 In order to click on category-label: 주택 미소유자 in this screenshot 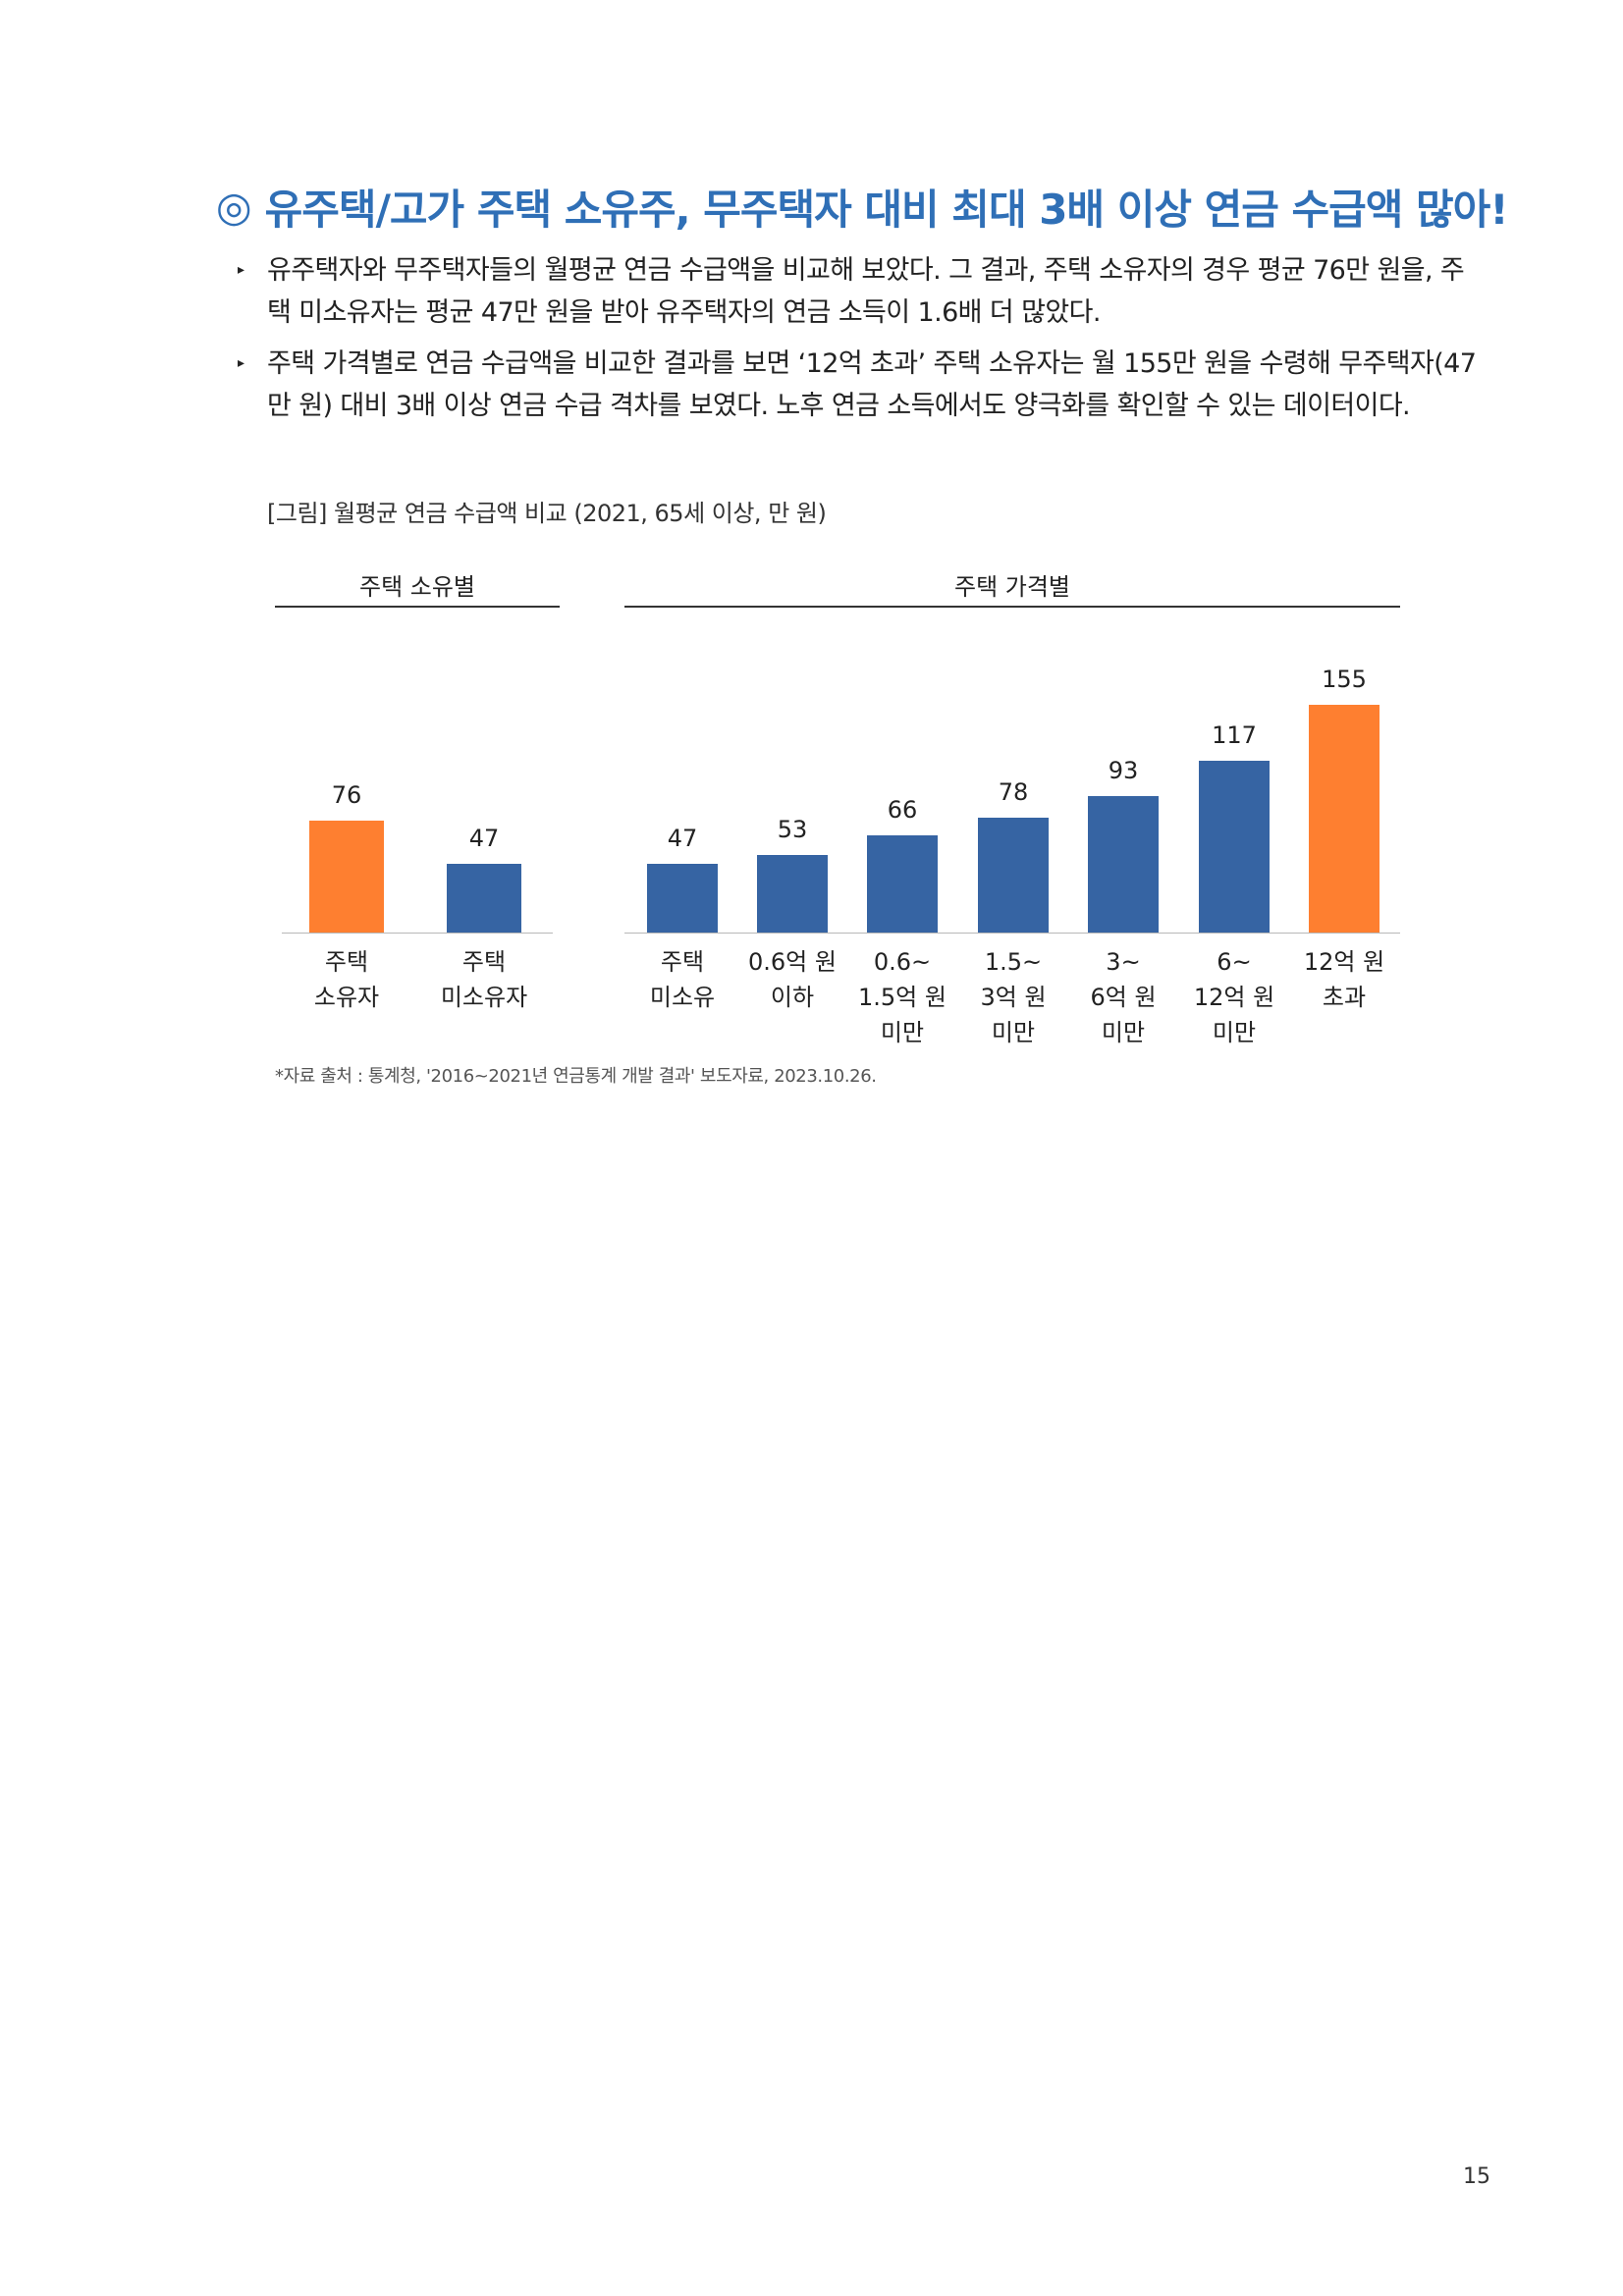, I will do `click(484, 980)`.